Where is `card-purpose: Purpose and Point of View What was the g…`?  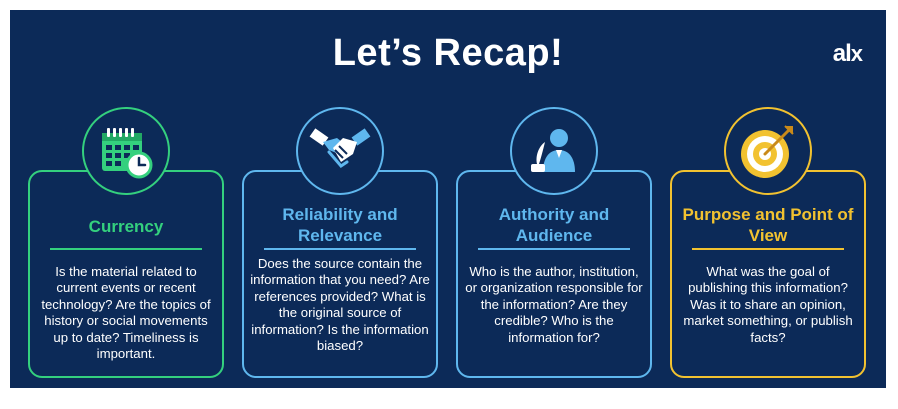
card-purpose: Purpose and Point of View What was the g… is located at coordinates (768, 274).